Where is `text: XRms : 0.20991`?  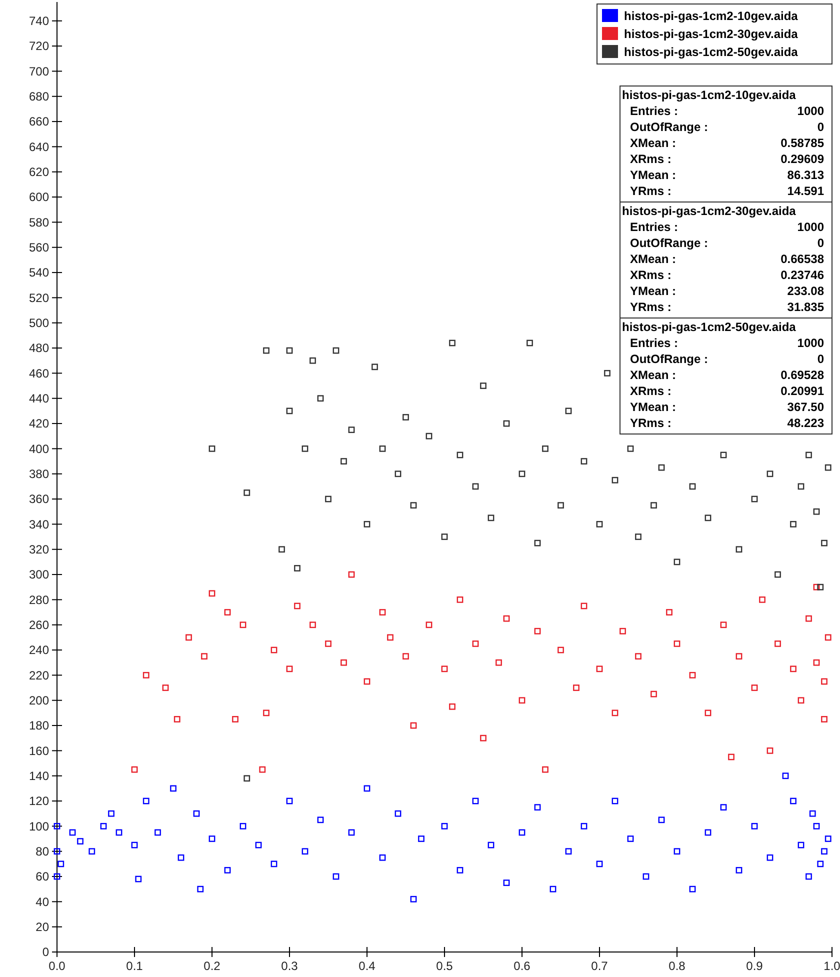 text: XRms : 0.20991 is located at coordinates (727, 391).